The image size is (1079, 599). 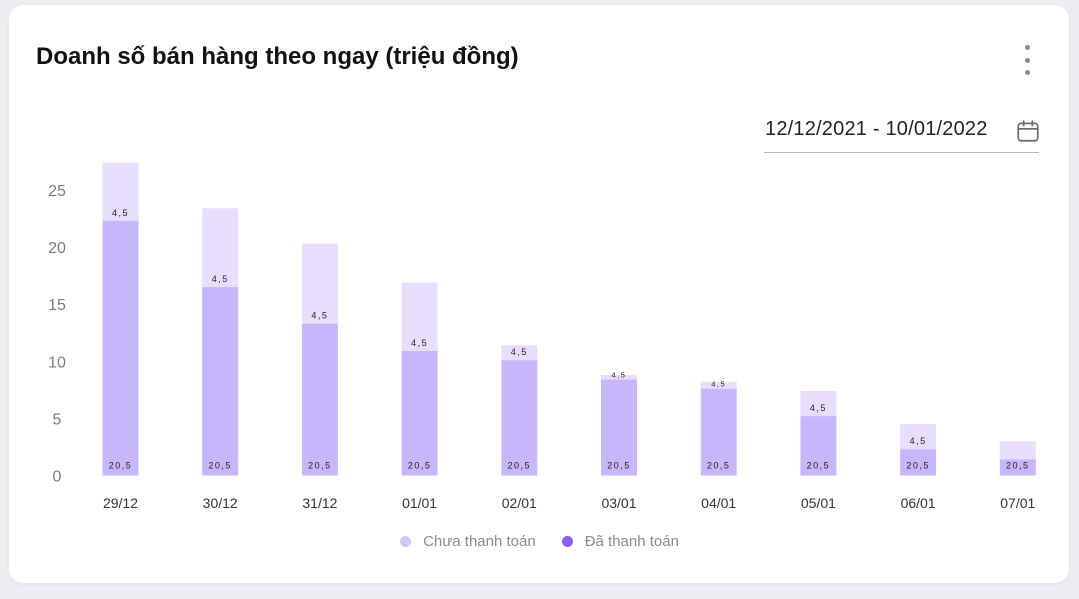 I want to click on y-tick-label: 10, so click(x=57, y=362).